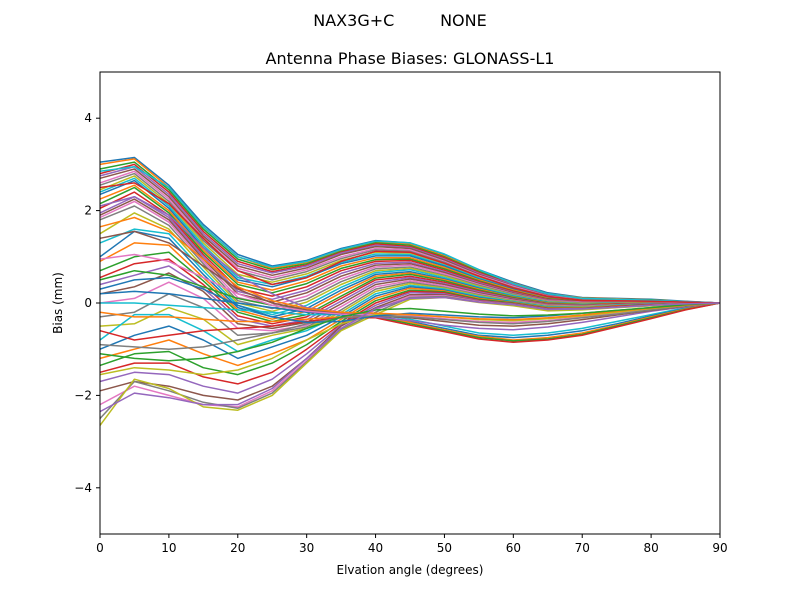 This screenshot has width=800, height=600. Describe the element at coordinates (650, 548) in the screenshot. I see `x-tick-label: 80` at that location.